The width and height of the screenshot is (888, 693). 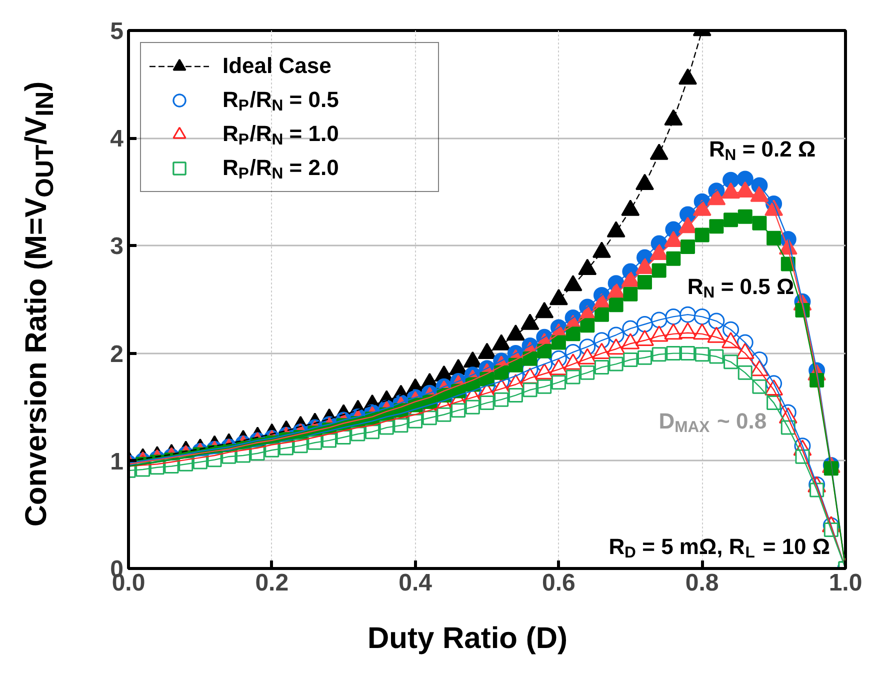 What do you see at coordinates (117, 139) in the screenshot?
I see `y-tick-label: 4` at bounding box center [117, 139].